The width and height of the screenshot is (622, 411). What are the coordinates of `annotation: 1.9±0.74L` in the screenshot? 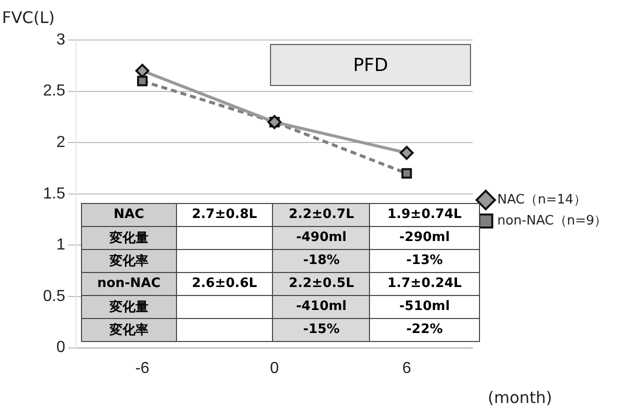 It's located at (425, 214).